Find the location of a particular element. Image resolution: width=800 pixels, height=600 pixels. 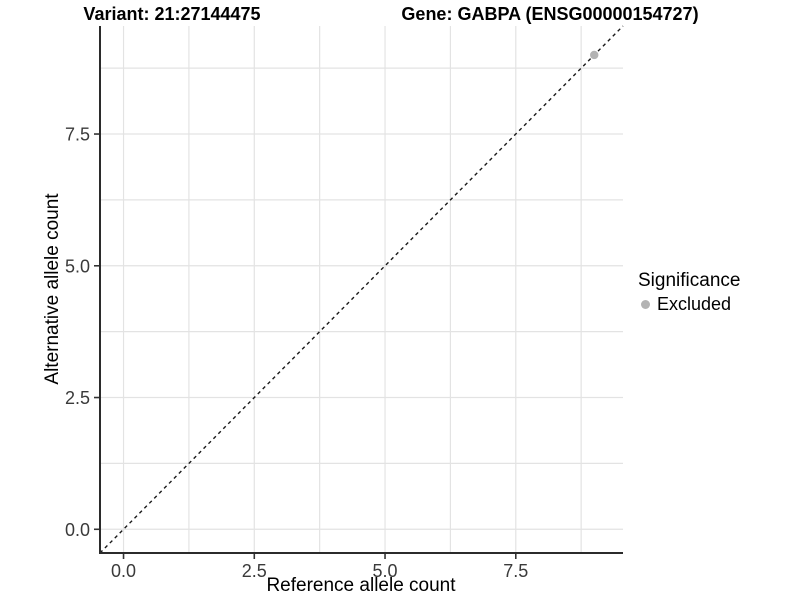

y-axis-title: Alternative allele count is located at coordinates (52, 289).